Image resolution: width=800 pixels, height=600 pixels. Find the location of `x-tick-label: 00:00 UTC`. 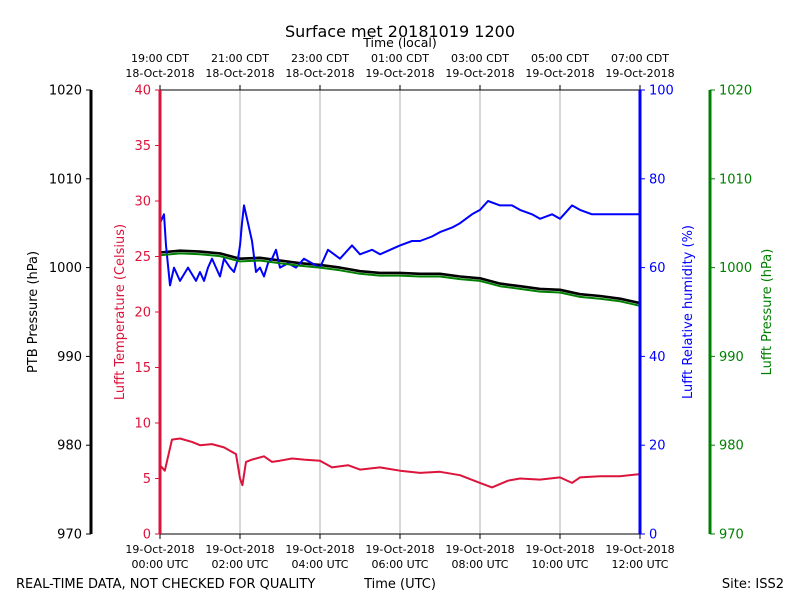

x-tick-label: 00:00 UTC is located at coordinates (159, 564).